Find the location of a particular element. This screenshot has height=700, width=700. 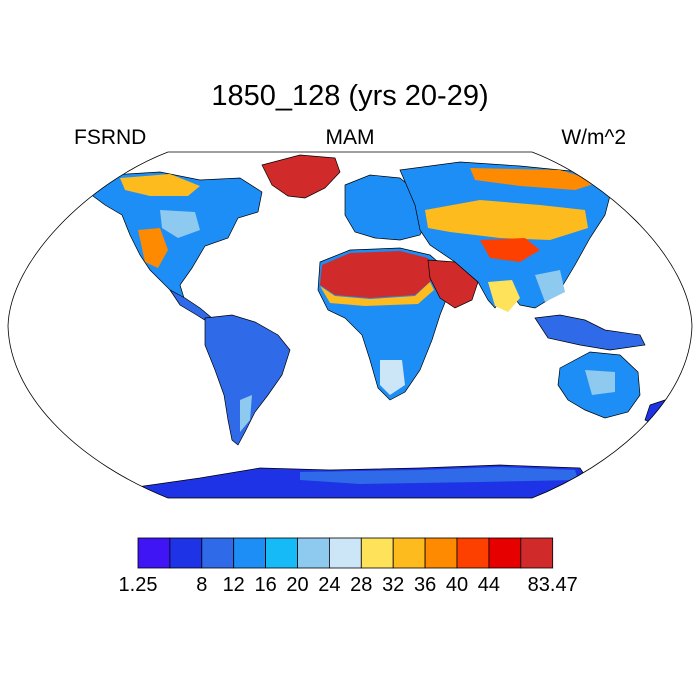

colorbar-tick-label: 1.25 is located at coordinates (138, 585).